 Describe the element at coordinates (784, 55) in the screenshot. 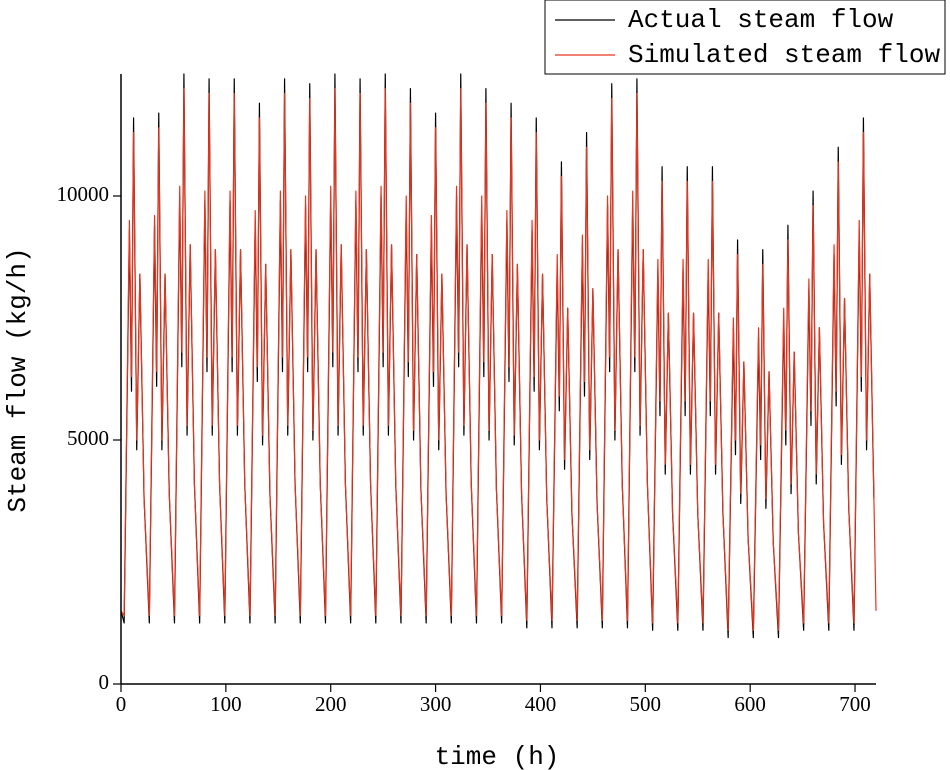

I see `legend-label: Simulated steam flow` at that location.